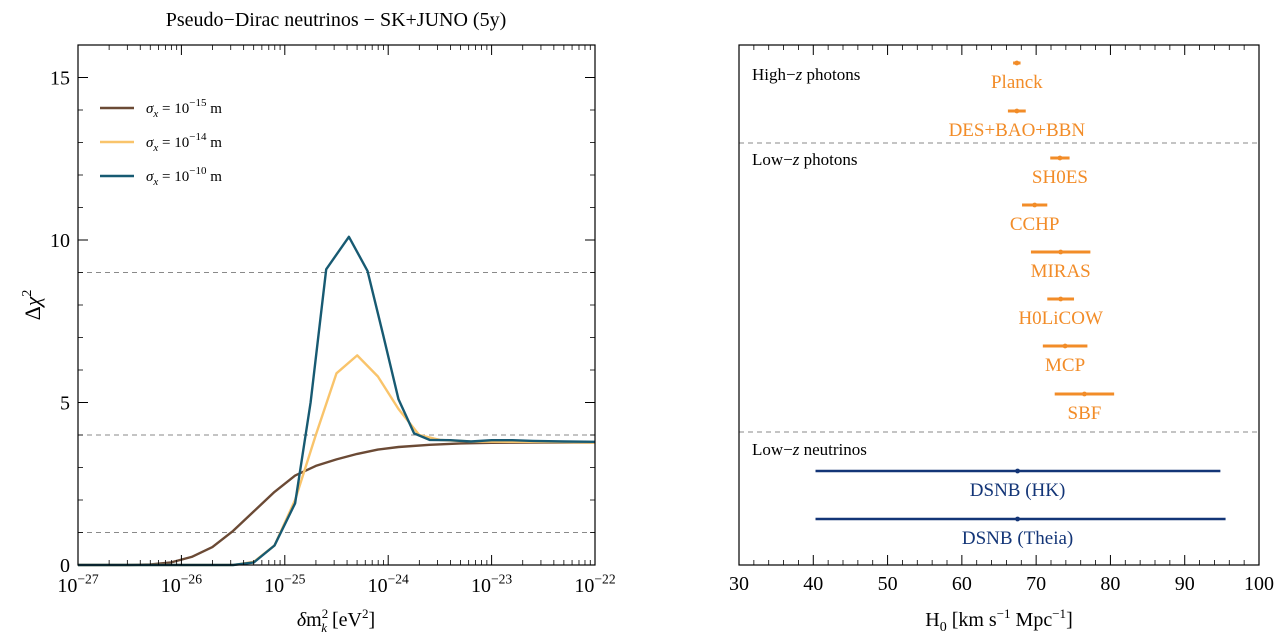 The image size is (1286, 633). Describe the element at coordinates (888, 584) in the screenshot. I see `x-tick-label: 50` at that location.